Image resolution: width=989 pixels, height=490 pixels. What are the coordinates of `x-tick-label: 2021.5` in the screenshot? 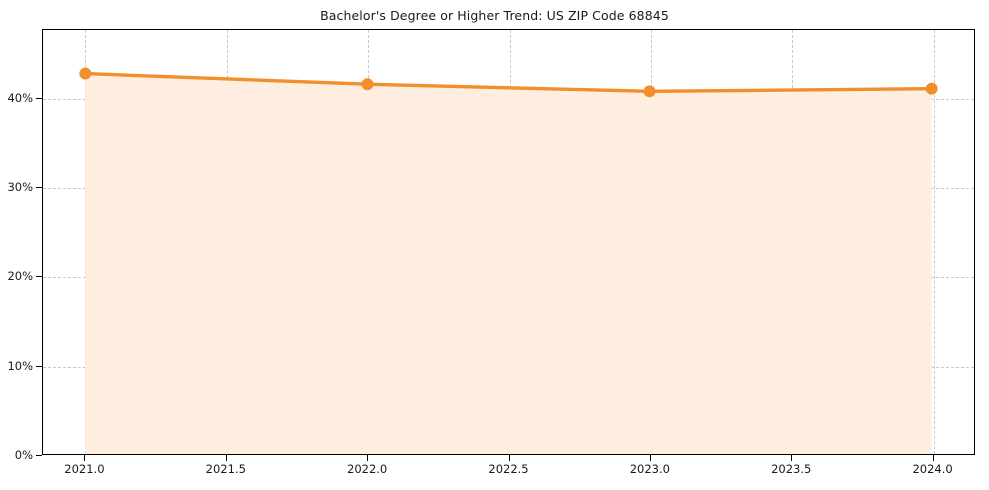 It's located at (225, 469).